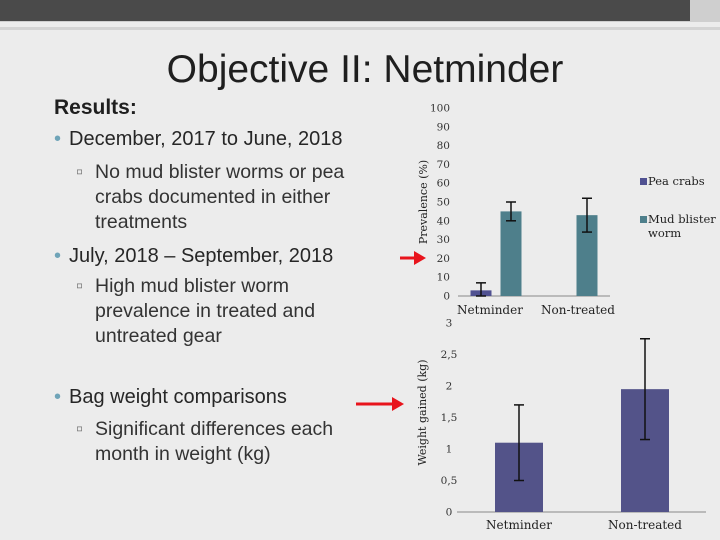 The height and width of the screenshot is (540, 720). Describe the element at coordinates (664, 233) in the screenshot. I see `legend-label-cont: worm` at that location.